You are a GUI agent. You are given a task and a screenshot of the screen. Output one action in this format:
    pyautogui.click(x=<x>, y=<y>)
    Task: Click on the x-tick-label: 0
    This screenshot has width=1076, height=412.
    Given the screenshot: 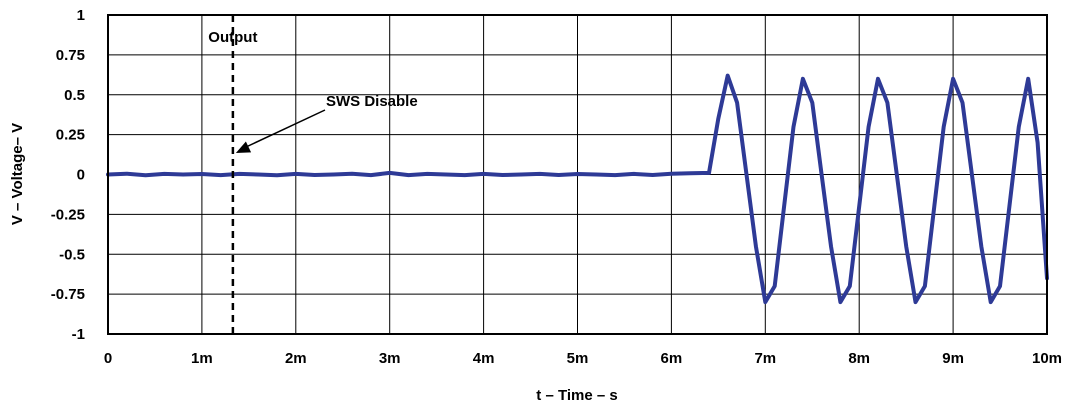 What is the action you would take?
    pyautogui.click(x=108, y=358)
    